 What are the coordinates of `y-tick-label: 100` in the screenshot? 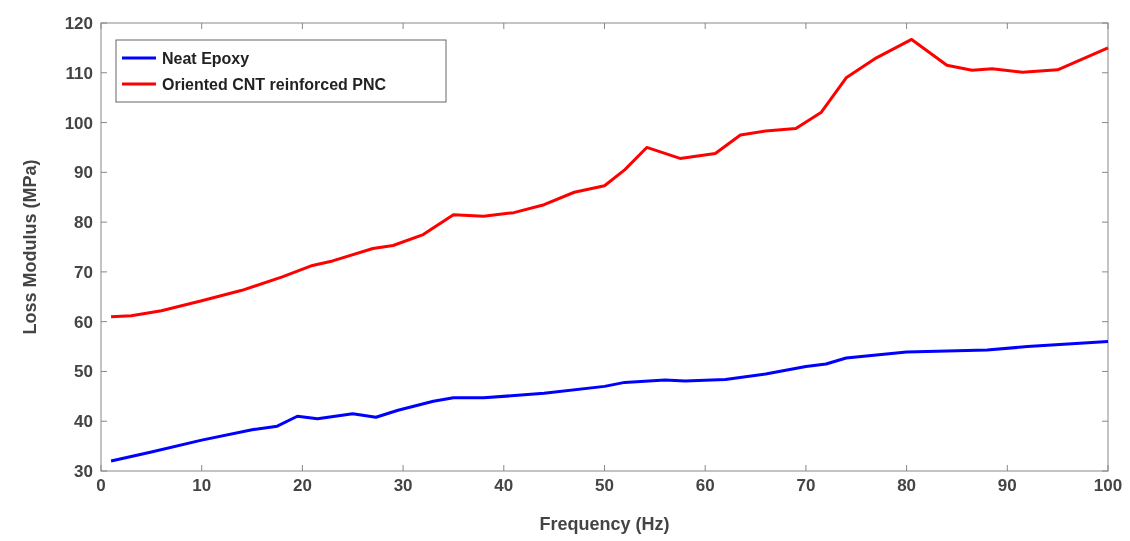 It's located at (78, 123).